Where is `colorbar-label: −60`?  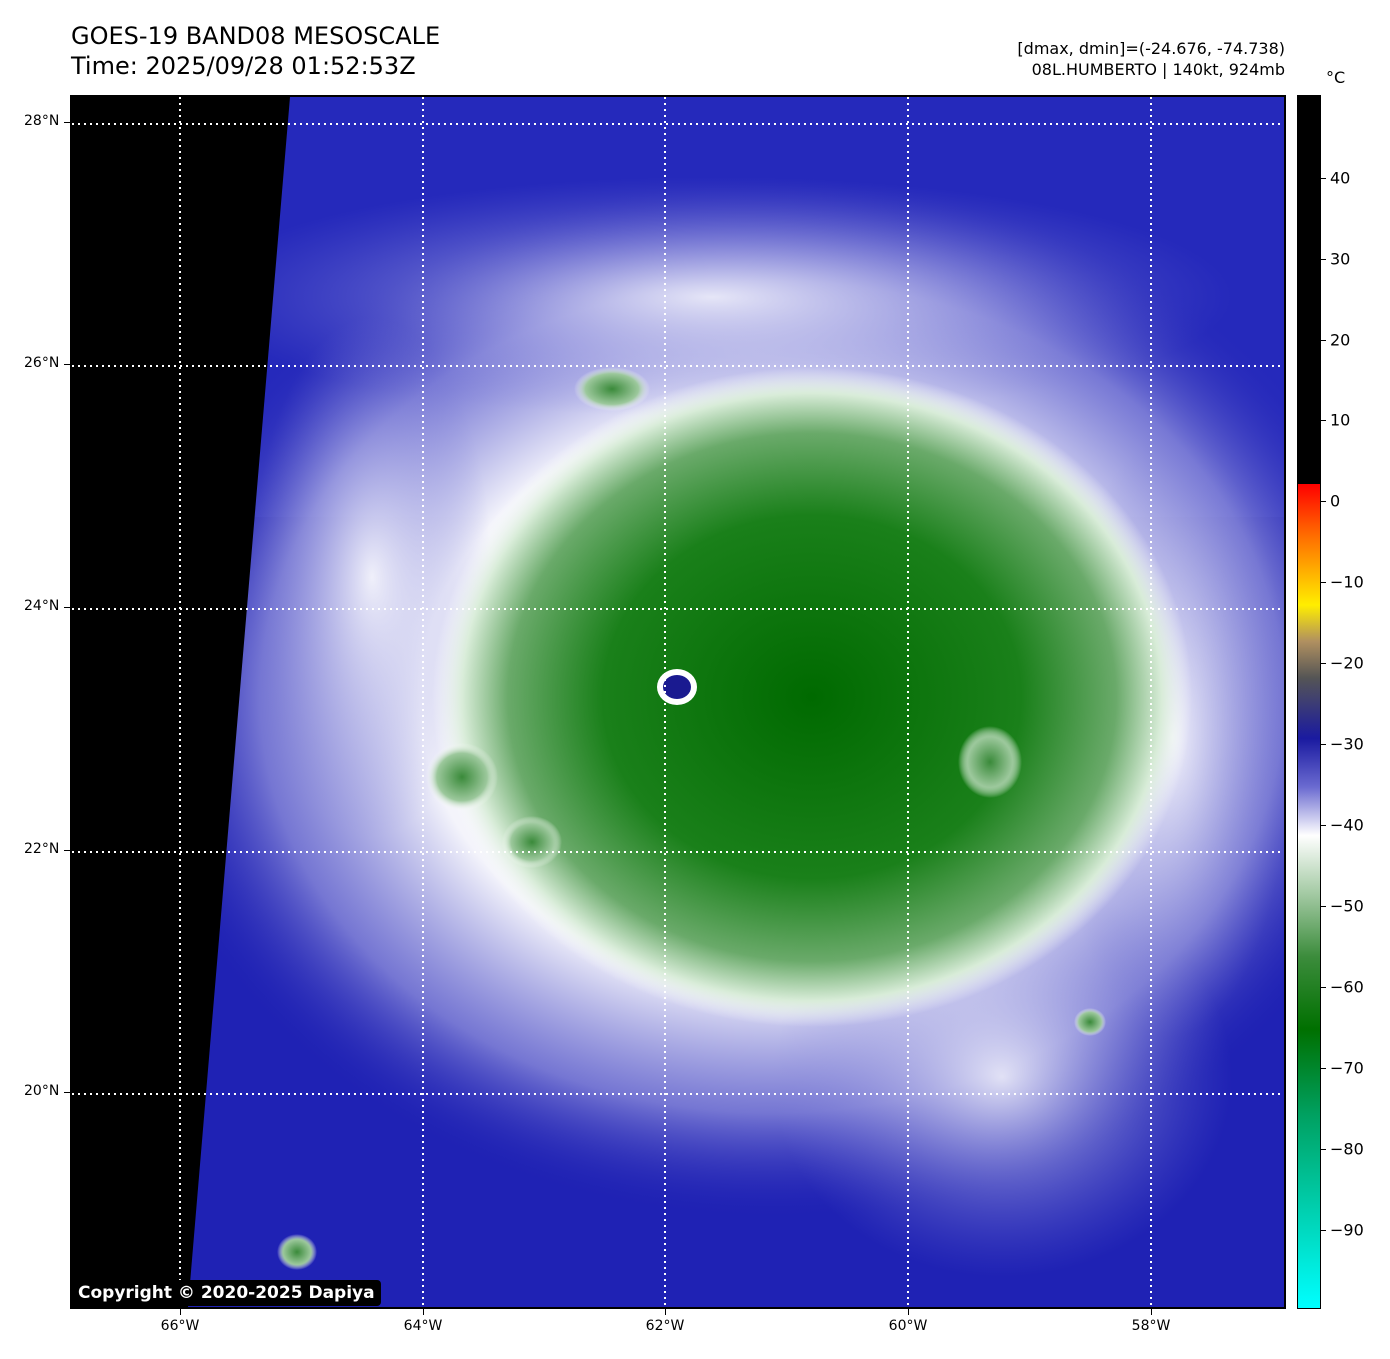
colorbar-label: −60 is located at coordinates (1347, 987).